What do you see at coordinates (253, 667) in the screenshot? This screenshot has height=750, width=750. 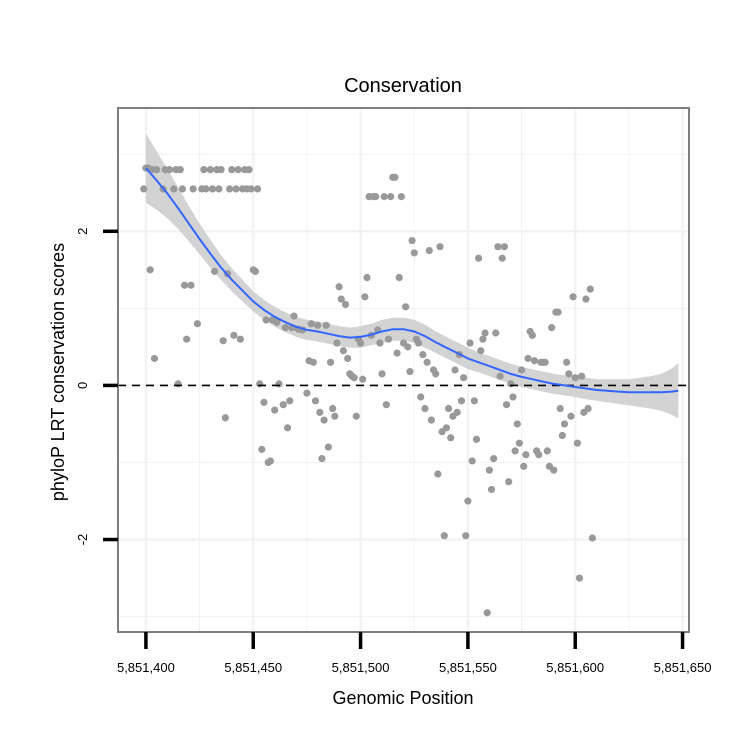 I see `x-tick-label: 5,851,450` at bounding box center [253, 667].